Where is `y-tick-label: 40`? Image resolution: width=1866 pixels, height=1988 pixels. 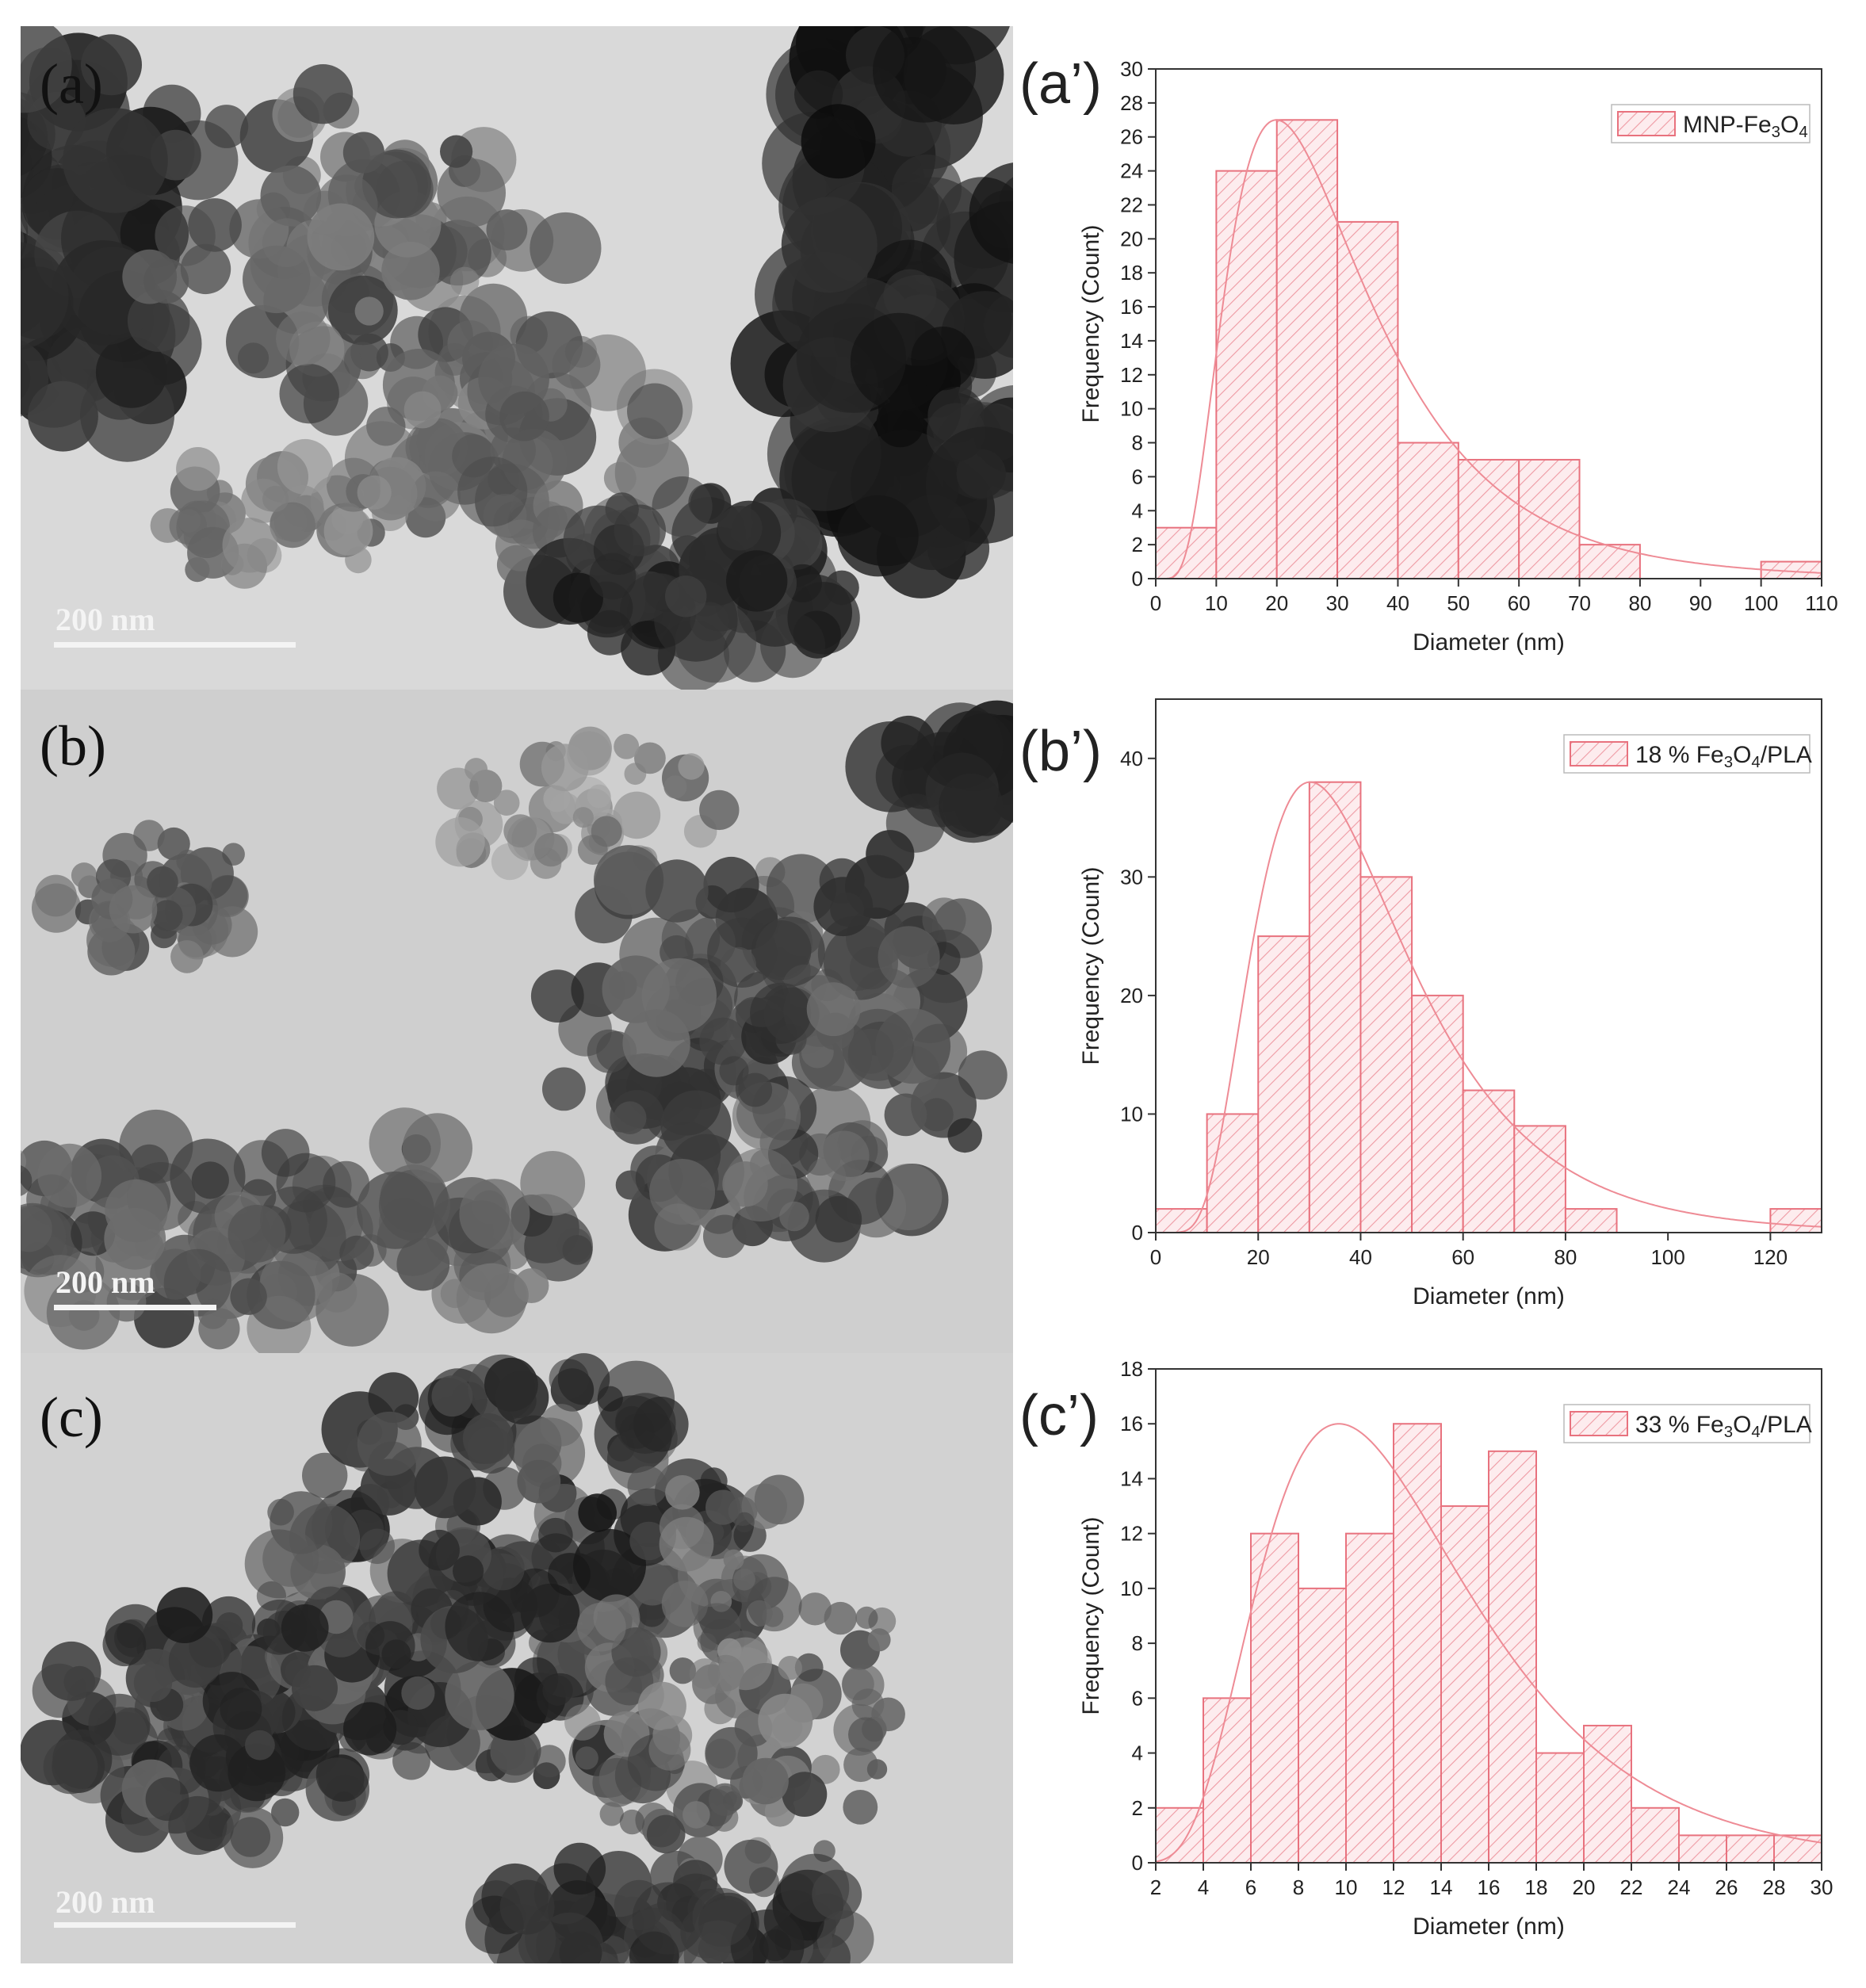 y-tick-label: 40 is located at coordinates (1131, 758).